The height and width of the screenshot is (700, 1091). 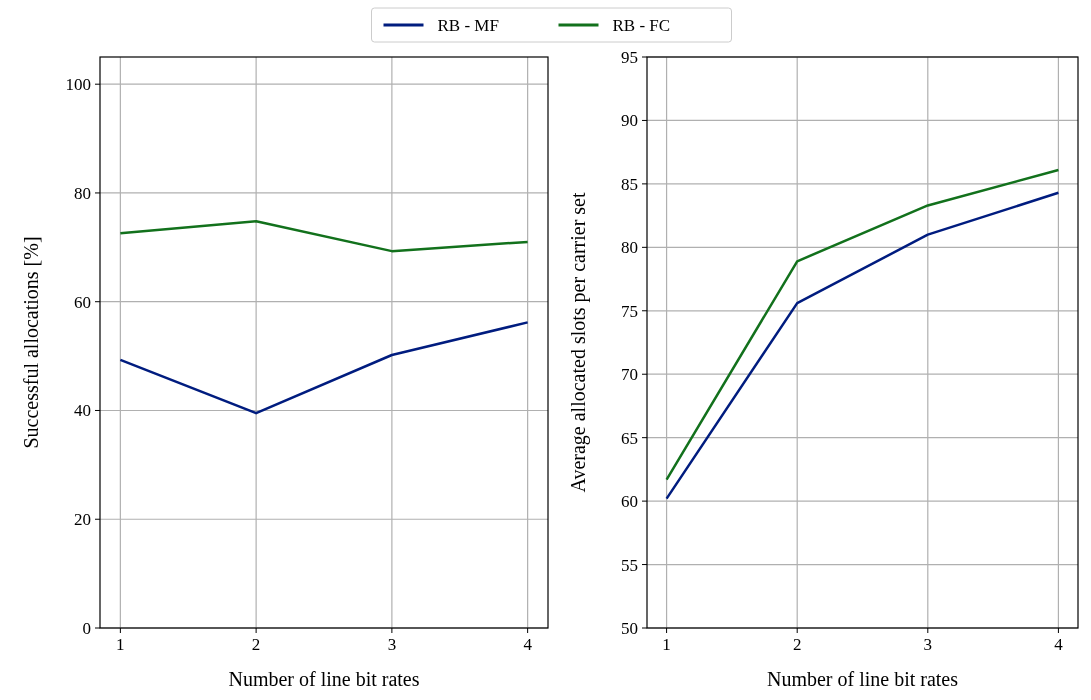 What do you see at coordinates (629, 121) in the screenshot?
I see `y-tick-label: 90` at bounding box center [629, 121].